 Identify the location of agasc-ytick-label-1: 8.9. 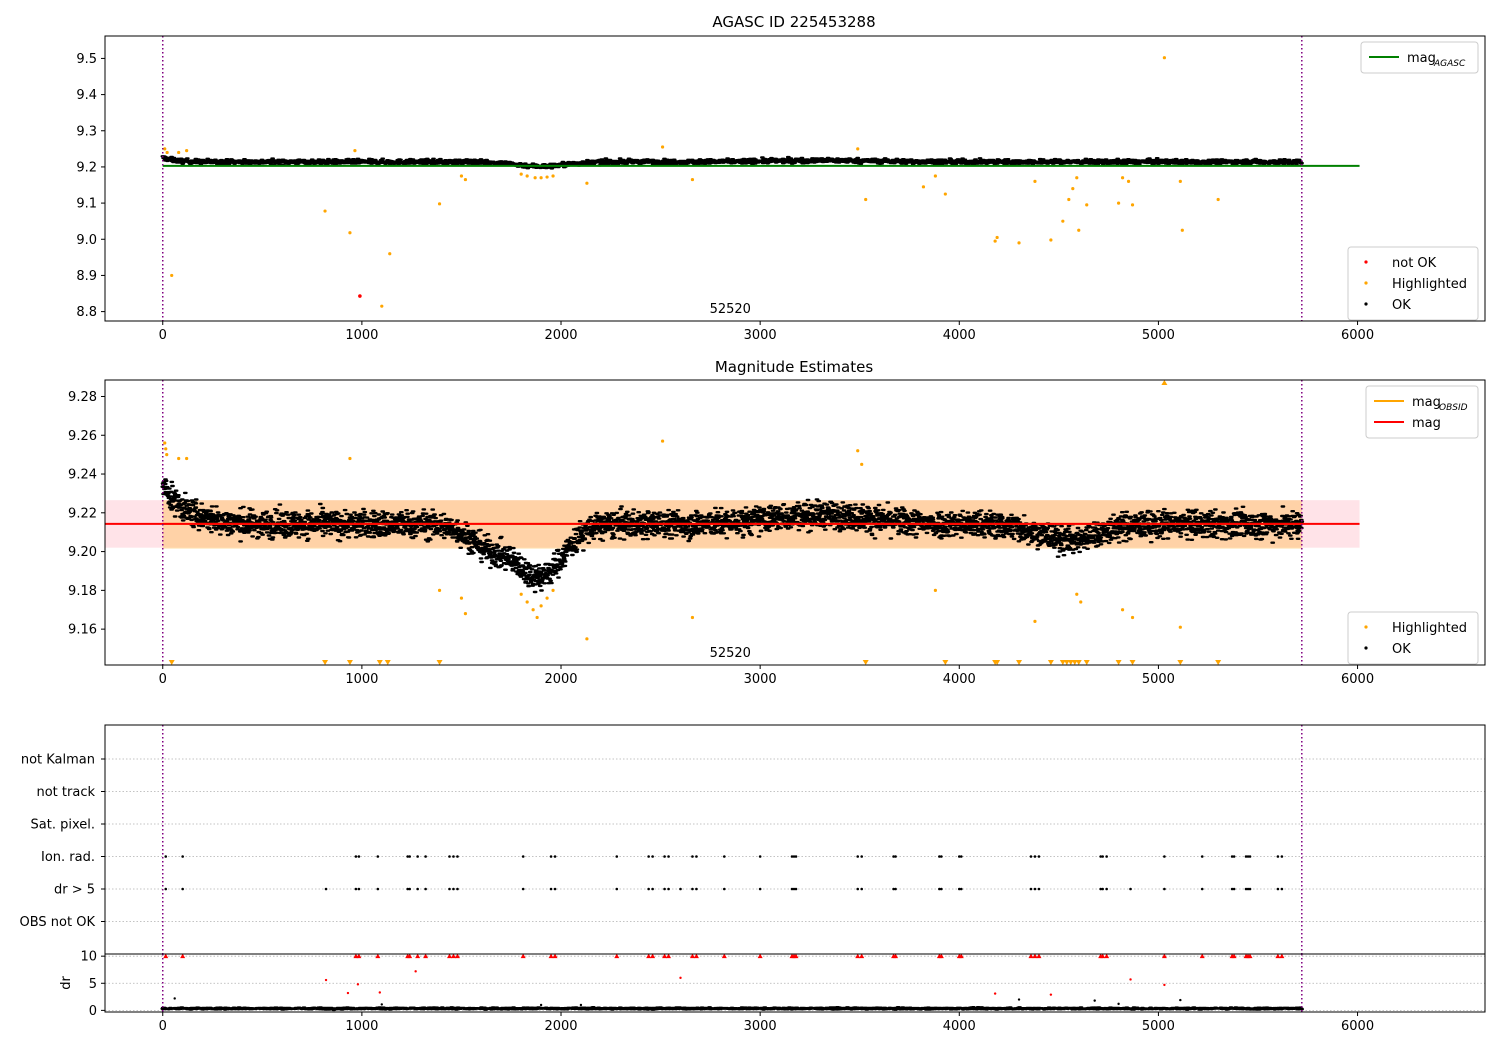
(86, 276).